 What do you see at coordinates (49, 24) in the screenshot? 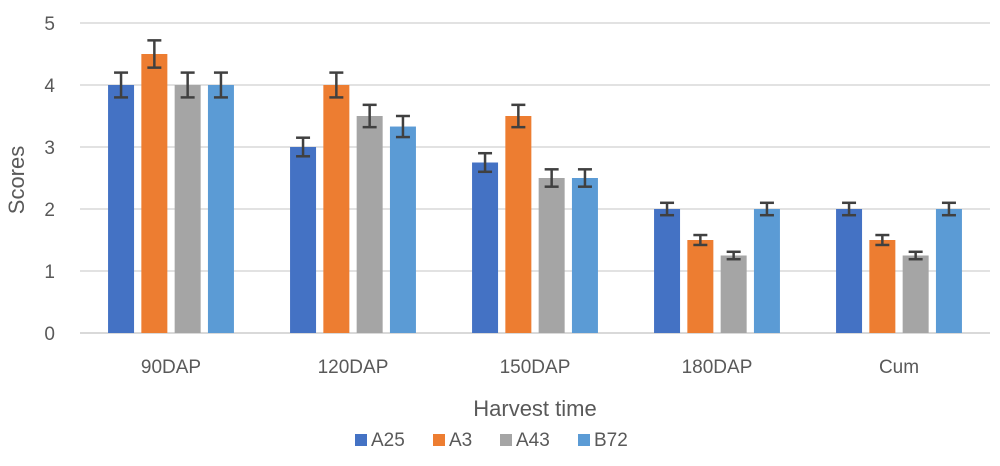
I see `y-tick-label: 5` at bounding box center [49, 24].